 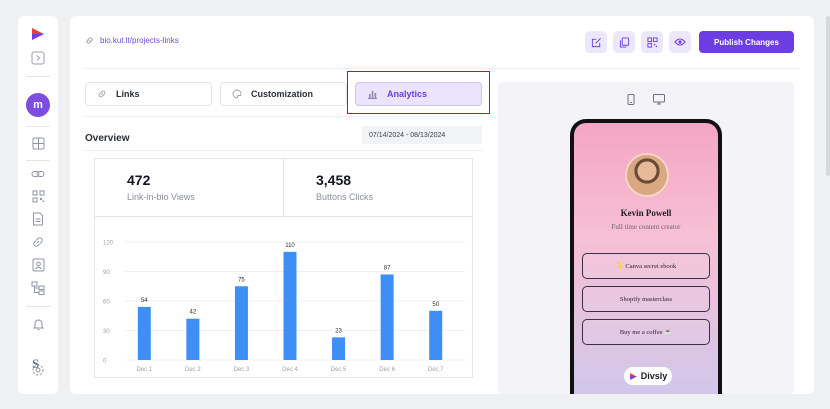 What do you see at coordinates (108, 244) in the screenshot?
I see `y-tick-label: 120` at bounding box center [108, 244].